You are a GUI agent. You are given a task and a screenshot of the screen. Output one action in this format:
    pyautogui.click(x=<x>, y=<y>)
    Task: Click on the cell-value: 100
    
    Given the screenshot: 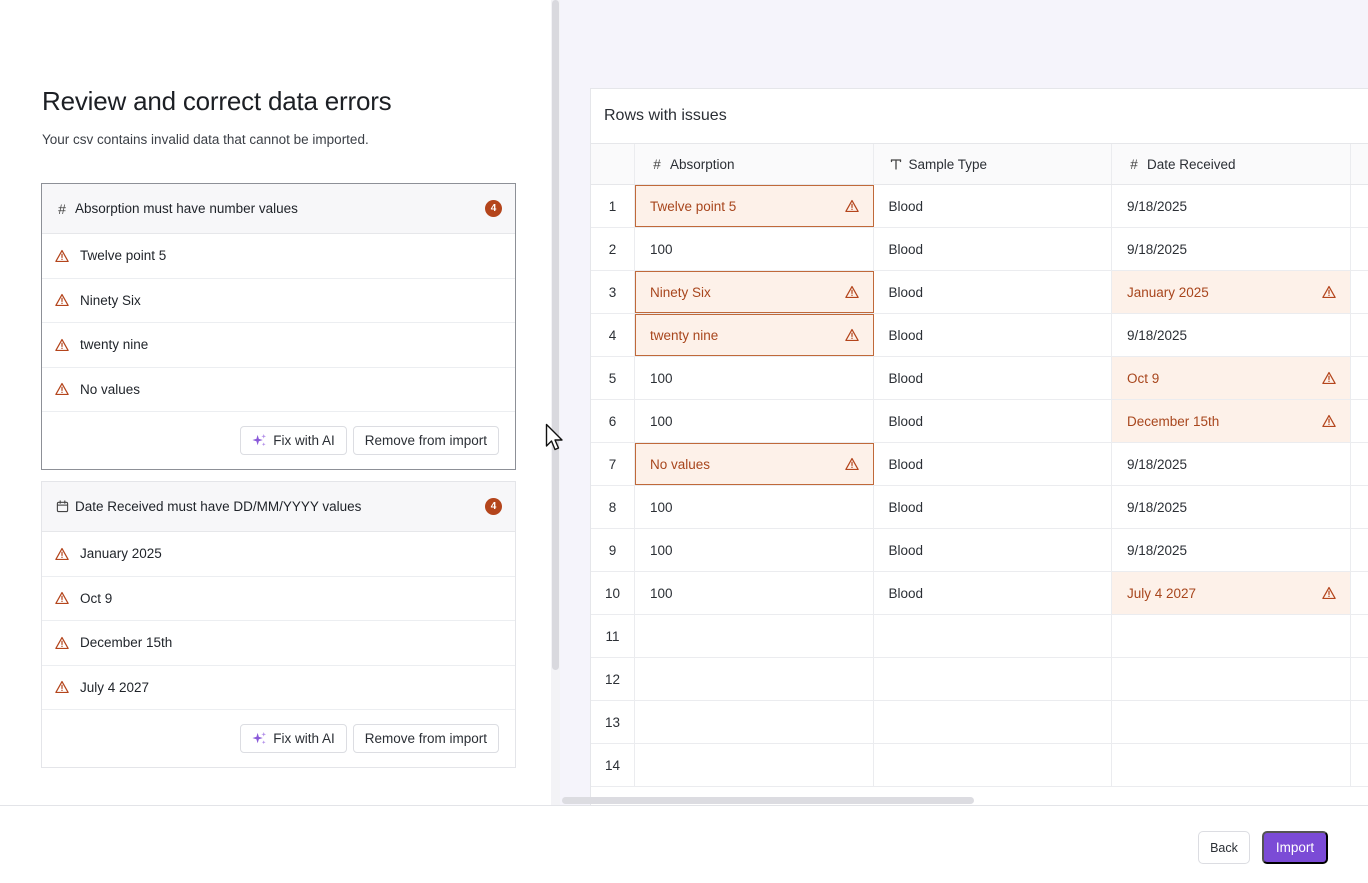 What is the action you would take?
    pyautogui.click(x=661, y=507)
    